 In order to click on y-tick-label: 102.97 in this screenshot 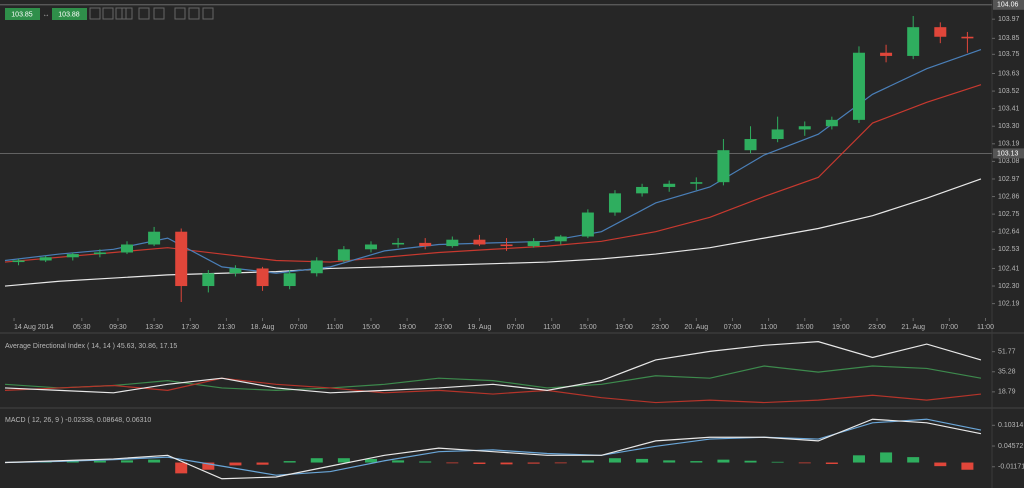, I will do `click(1009, 179)`.